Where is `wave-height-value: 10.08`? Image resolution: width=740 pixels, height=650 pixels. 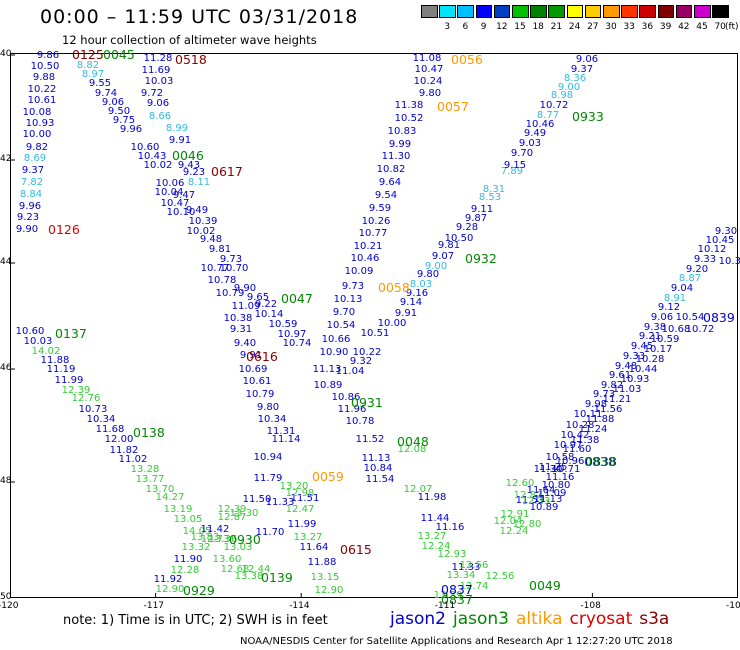 wave-height-value: 10.08 is located at coordinates (37, 112).